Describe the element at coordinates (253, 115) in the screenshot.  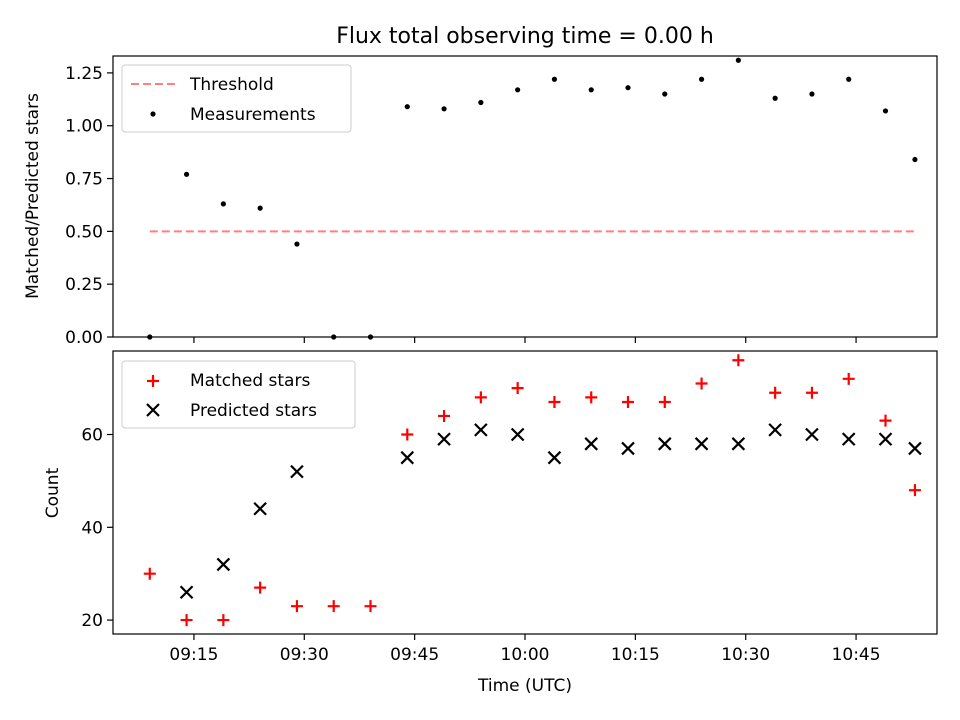
I see `measurements-legend-label: Measurements` at that location.